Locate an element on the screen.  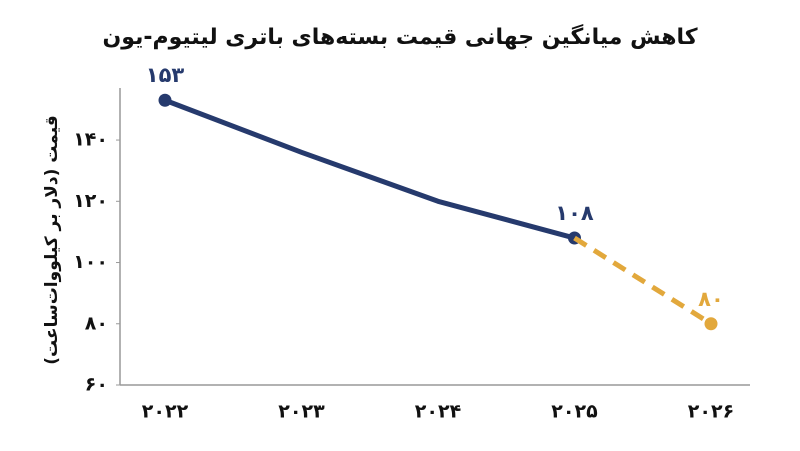
data-label: ۸۰ is located at coordinates (711, 299).